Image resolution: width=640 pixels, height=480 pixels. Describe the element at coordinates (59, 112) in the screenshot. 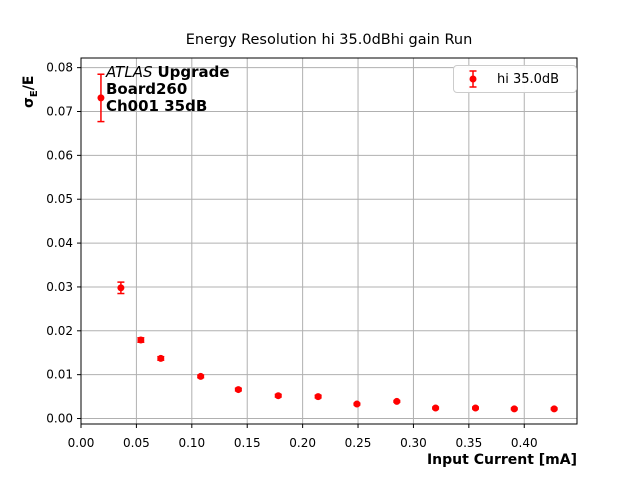

I see `y-tick-label: 0.07` at that location.